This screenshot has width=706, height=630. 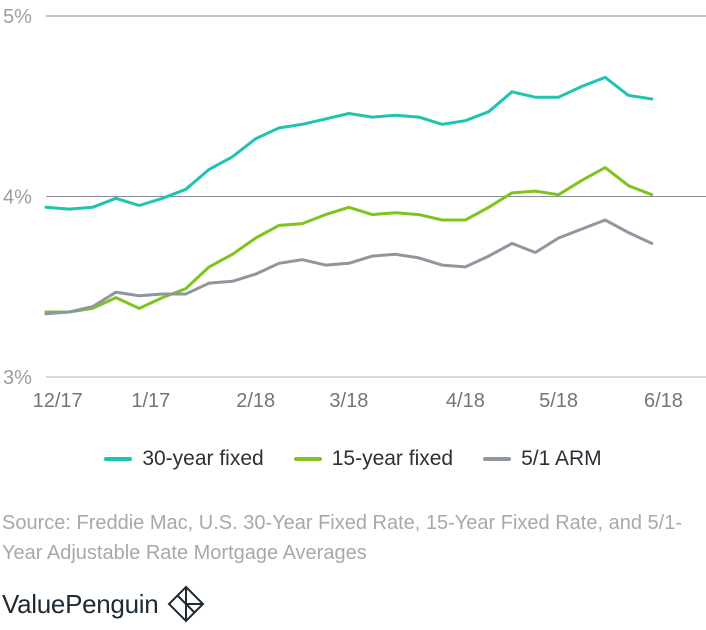 What do you see at coordinates (203, 458) in the screenshot?
I see `legend-label-30-year-fixed: 30-year fixed` at bounding box center [203, 458].